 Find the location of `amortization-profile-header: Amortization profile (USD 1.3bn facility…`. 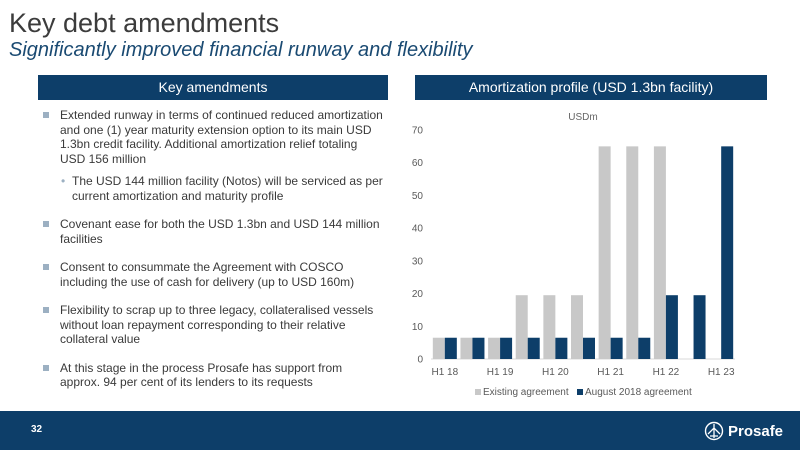

amortization-profile-header: Amortization profile (USD 1.3bn facility… is located at coordinates (591, 87).